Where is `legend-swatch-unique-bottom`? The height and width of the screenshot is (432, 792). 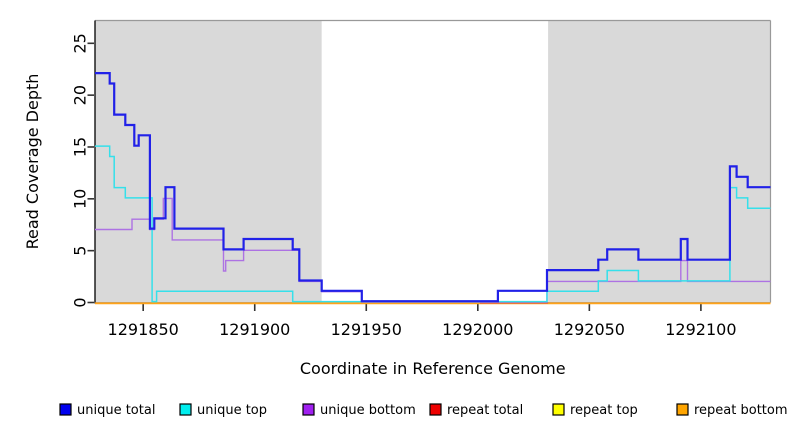 legend-swatch-unique-bottom is located at coordinates (308, 409).